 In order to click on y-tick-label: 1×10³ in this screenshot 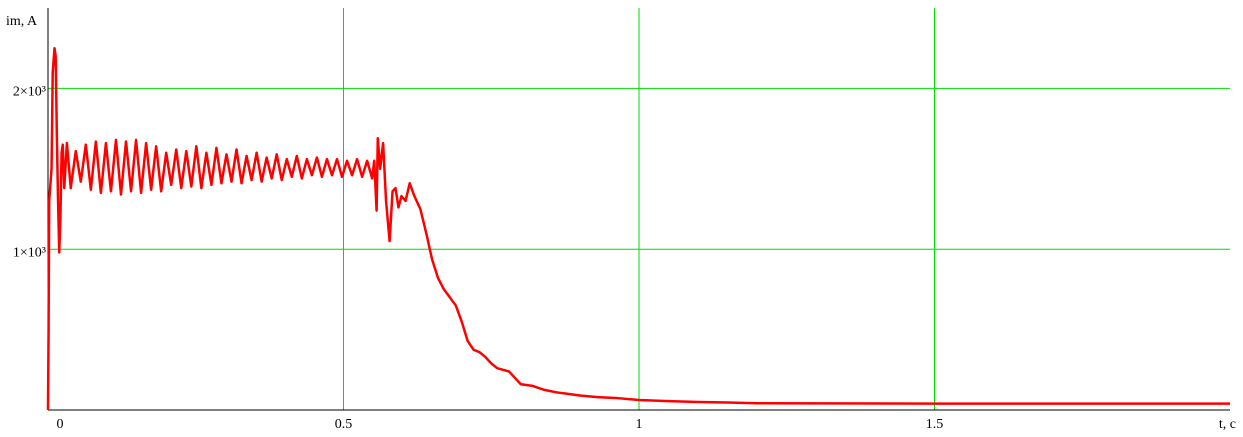, I will do `click(29, 252)`.